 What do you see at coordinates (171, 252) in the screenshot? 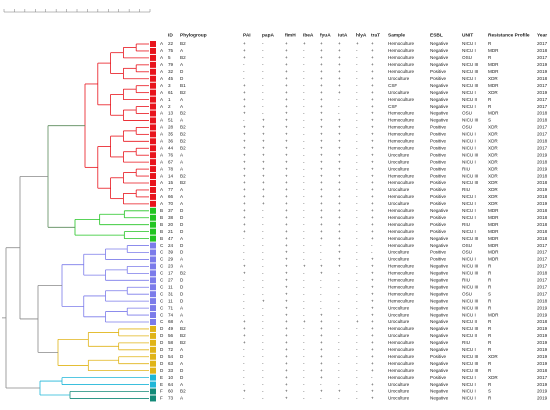
I see `cell: 39` at bounding box center [171, 252].